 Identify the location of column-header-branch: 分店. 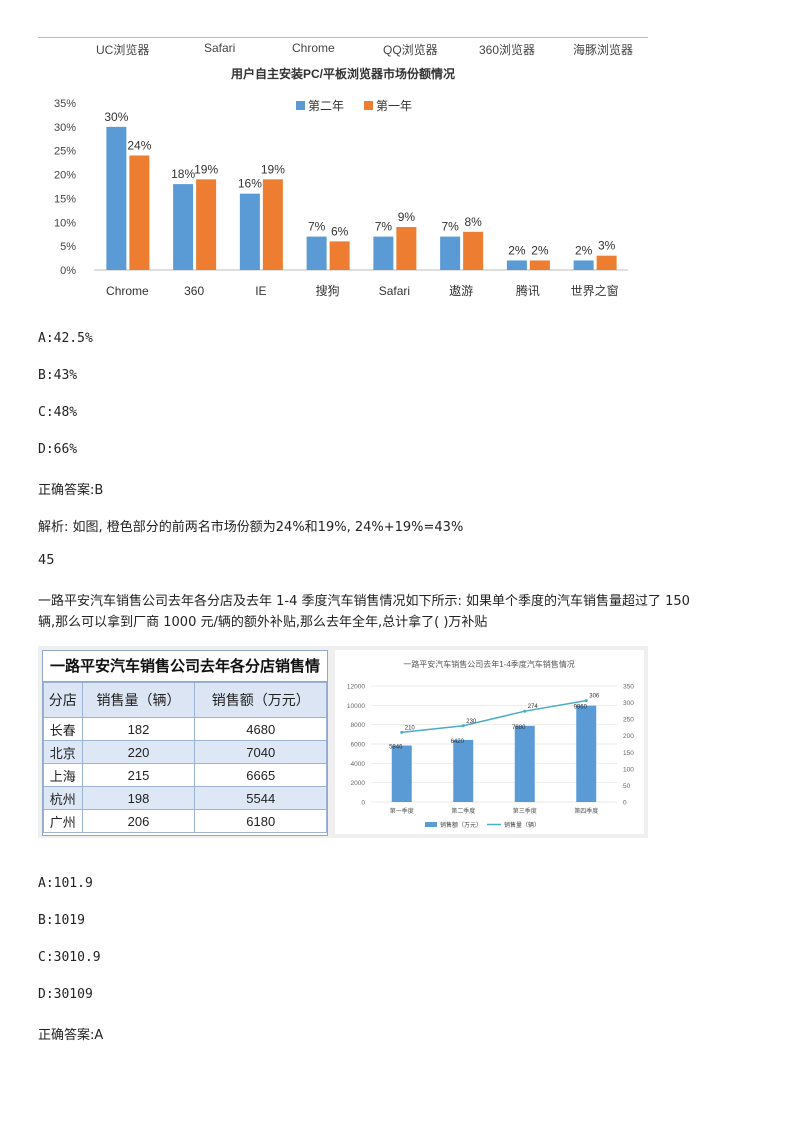
(63, 700).